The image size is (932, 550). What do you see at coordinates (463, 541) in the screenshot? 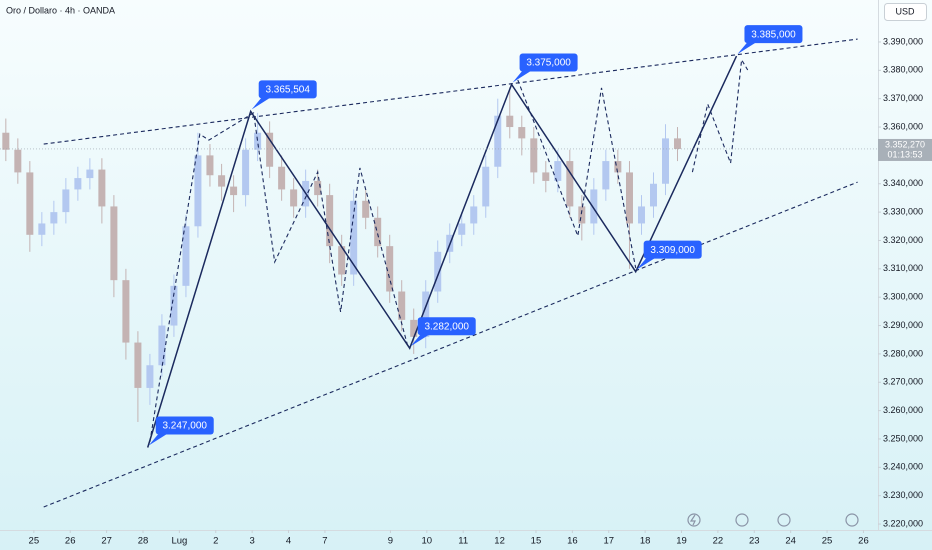
I see `x-tick-label: 11` at bounding box center [463, 541].